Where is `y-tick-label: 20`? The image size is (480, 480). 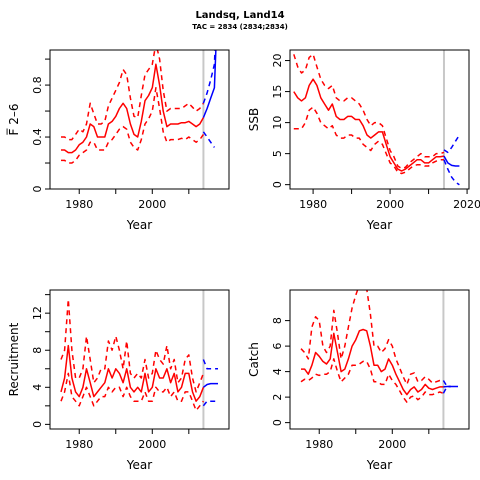 y-tick-label: 20 is located at coordinates (277, 61).